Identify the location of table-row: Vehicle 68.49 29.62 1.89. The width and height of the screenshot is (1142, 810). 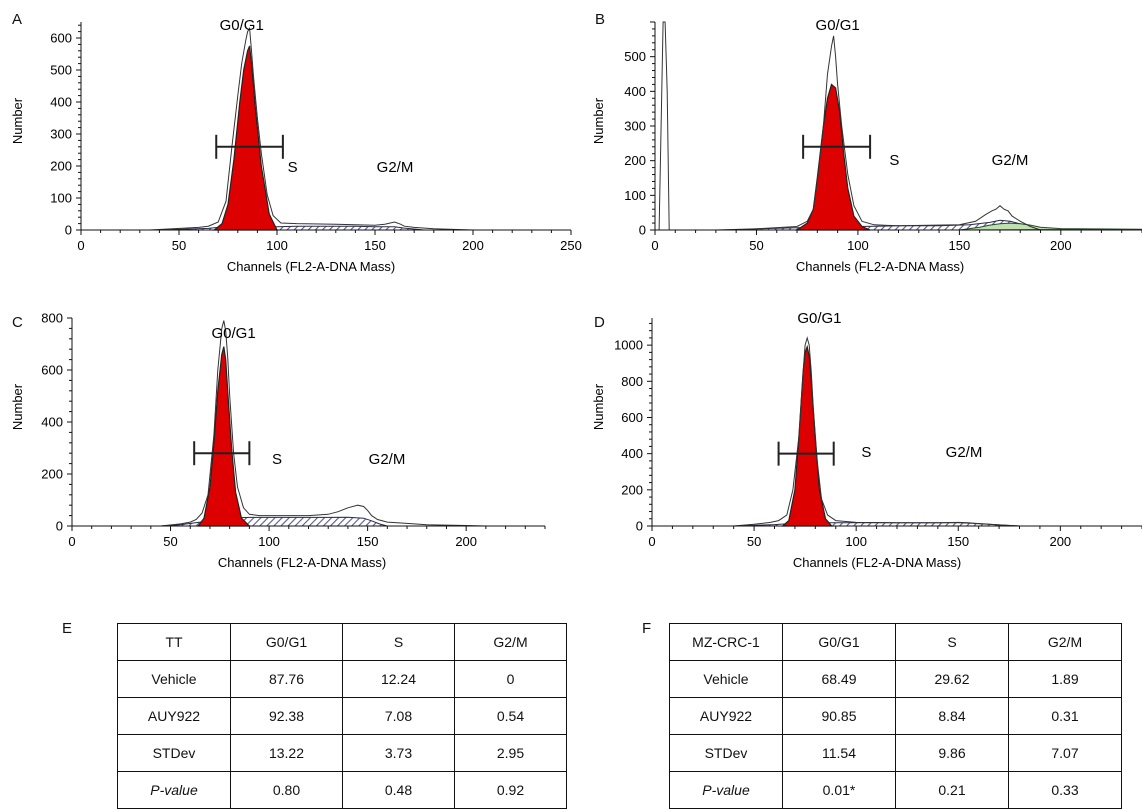
(895, 679).